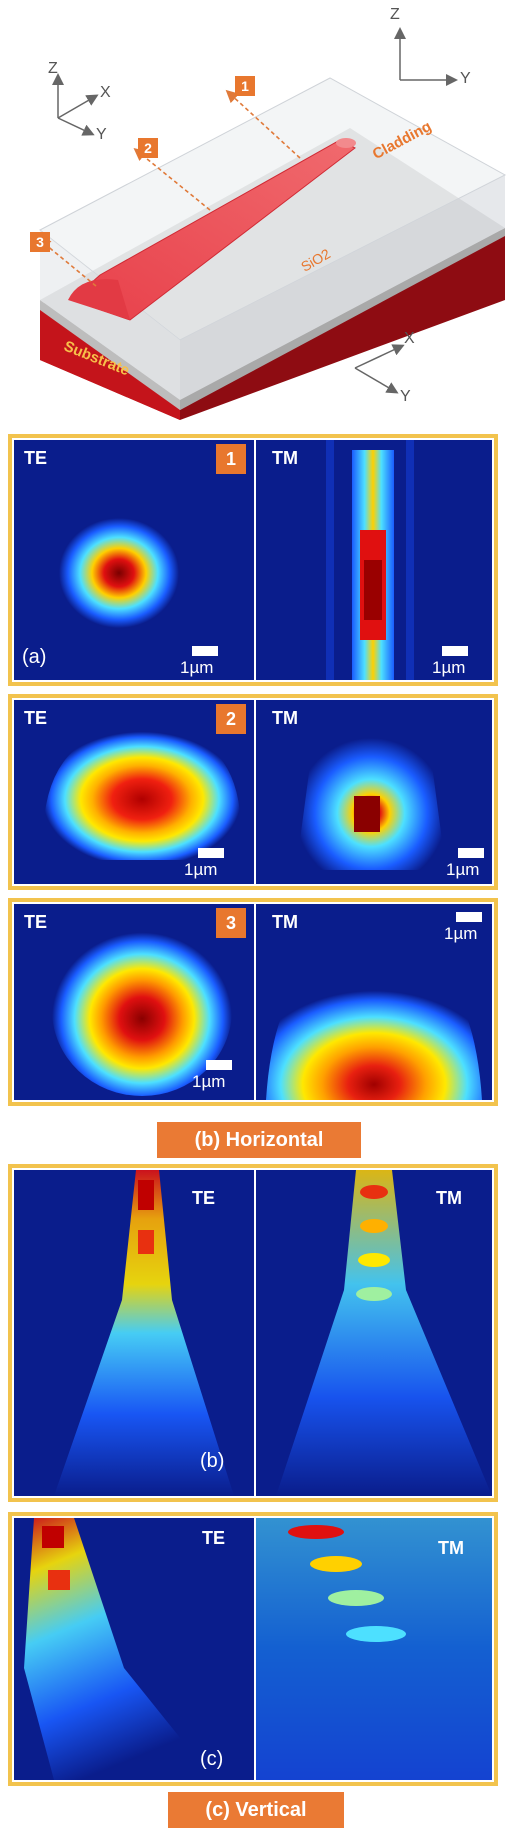  What do you see at coordinates (53, 68) in the screenshot?
I see `axis-z-label-left: Z` at bounding box center [53, 68].